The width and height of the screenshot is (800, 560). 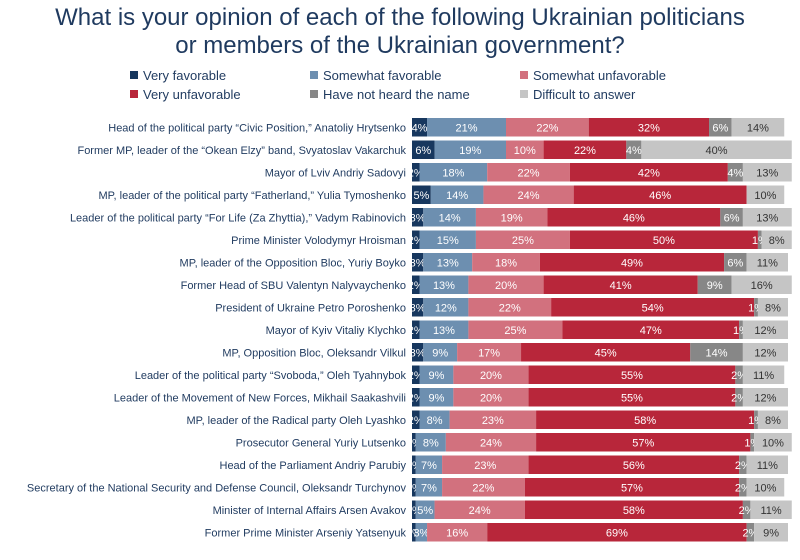 What do you see at coordinates (396, 94) in the screenshot?
I see `legend-label: Have not heard the name` at bounding box center [396, 94].